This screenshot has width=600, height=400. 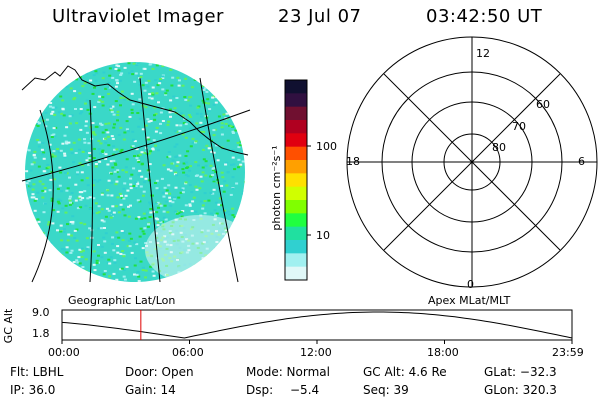 I want to click on colorbar-unit-label: photon cm⁻²s⁻¹, so click(x=276, y=188).